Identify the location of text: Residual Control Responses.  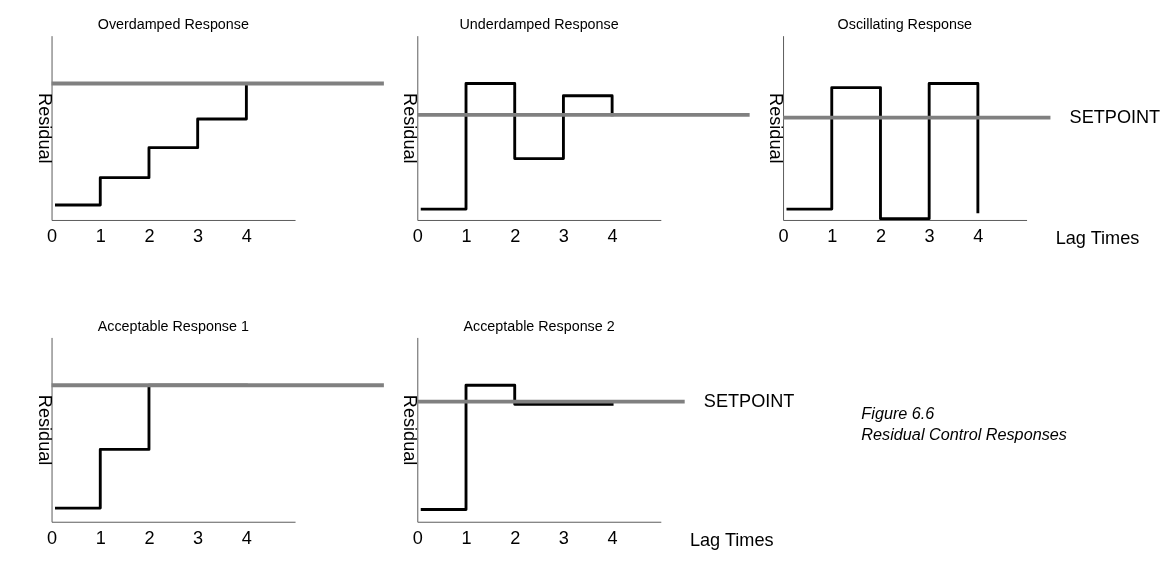
(964, 433).